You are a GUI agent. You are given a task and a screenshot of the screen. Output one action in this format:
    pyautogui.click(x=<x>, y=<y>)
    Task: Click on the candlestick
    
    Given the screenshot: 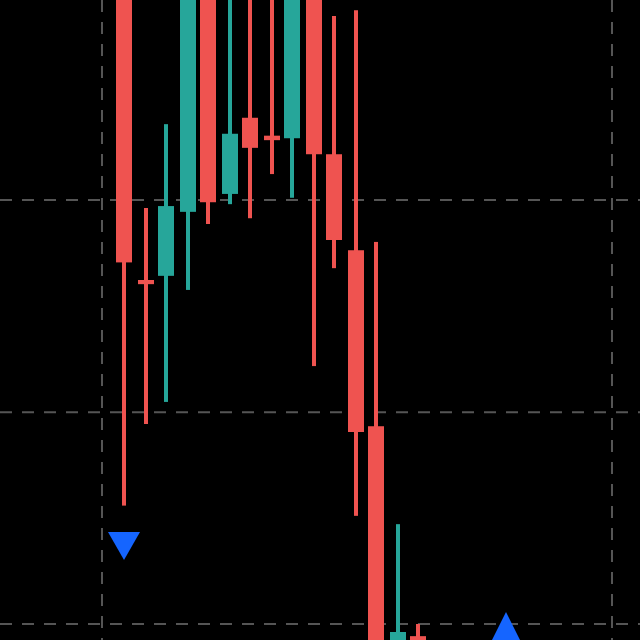 What is the action you would take?
    pyautogui.click(x=146, y=316)
    